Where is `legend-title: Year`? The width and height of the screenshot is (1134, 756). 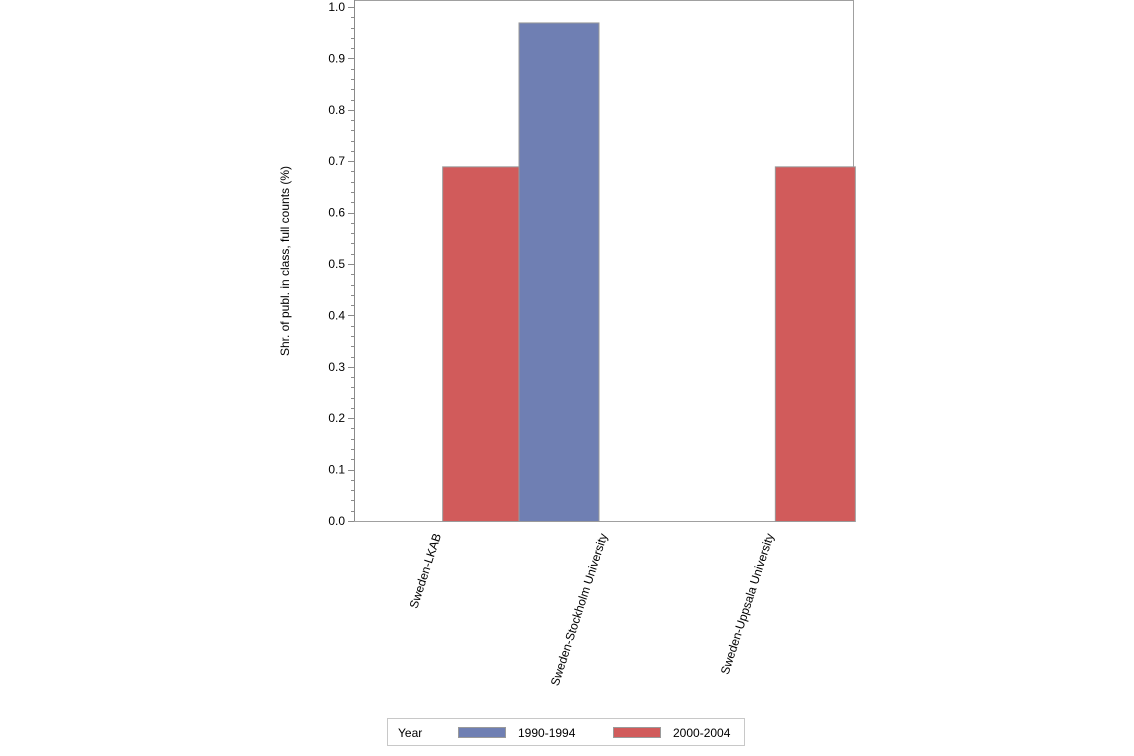 legend-title: Year is located at coordinates (410, 733).